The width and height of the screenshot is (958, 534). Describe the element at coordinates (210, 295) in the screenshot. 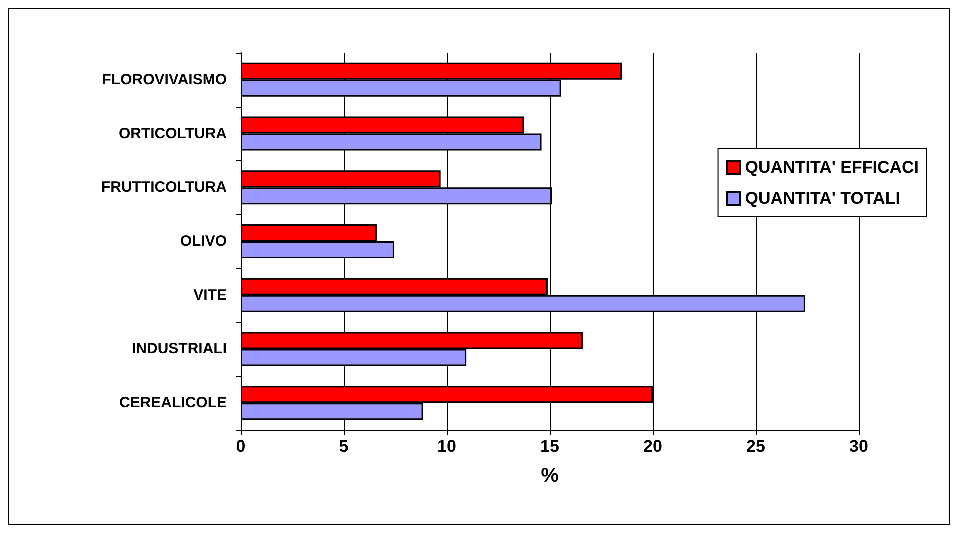

I see `y-tick-label: VITE` at that location.